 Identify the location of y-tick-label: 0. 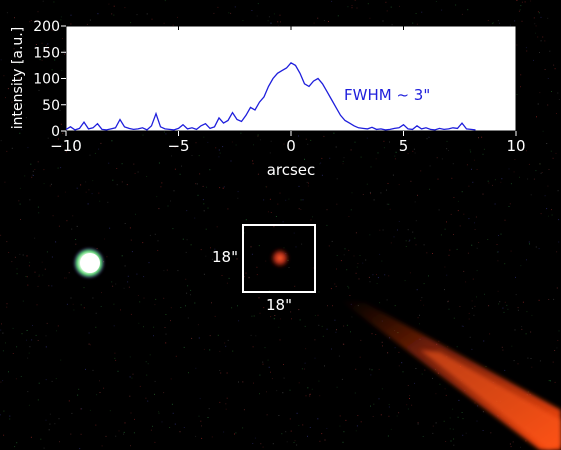
(55, 132).